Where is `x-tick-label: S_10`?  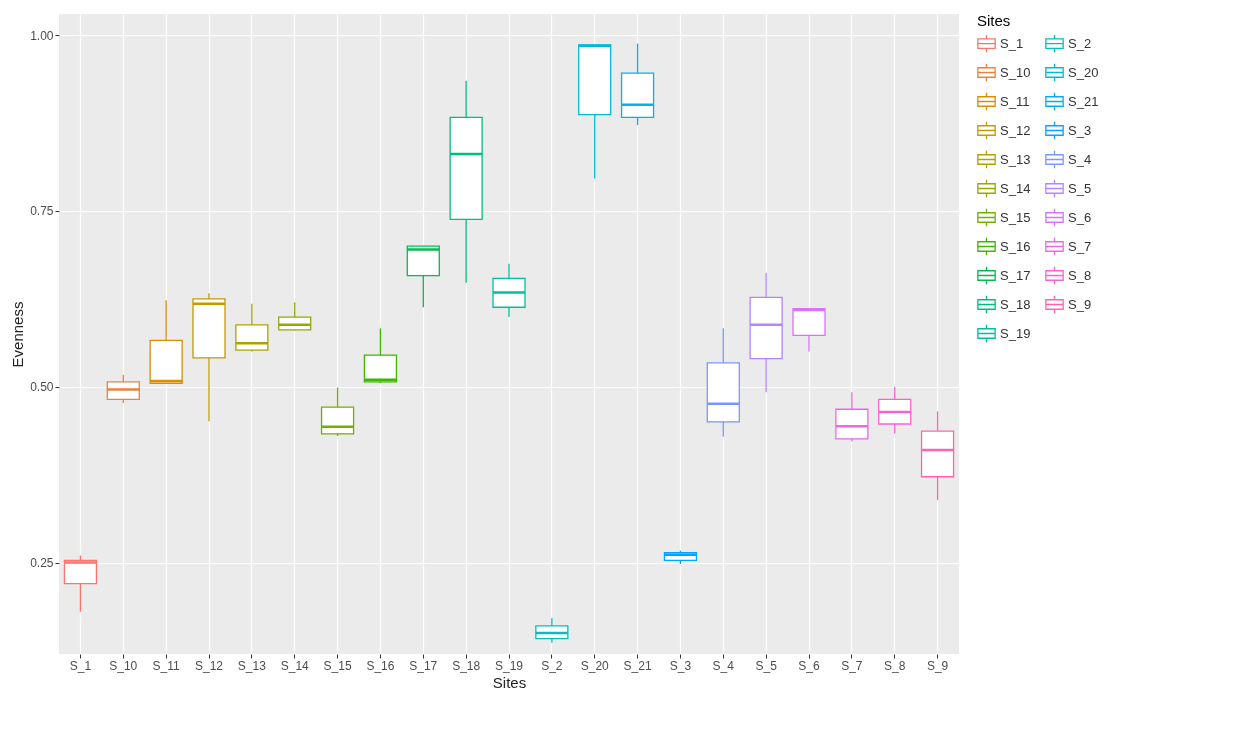
x-tick-label: S_10 is located at coordinates (123, 665).